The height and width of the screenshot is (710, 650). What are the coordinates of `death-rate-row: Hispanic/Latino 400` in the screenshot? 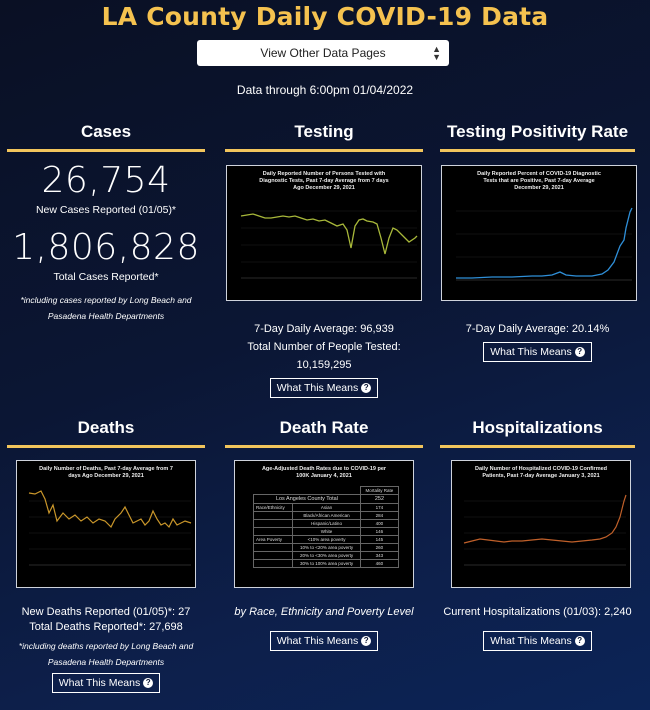 It's located at (326, 523).